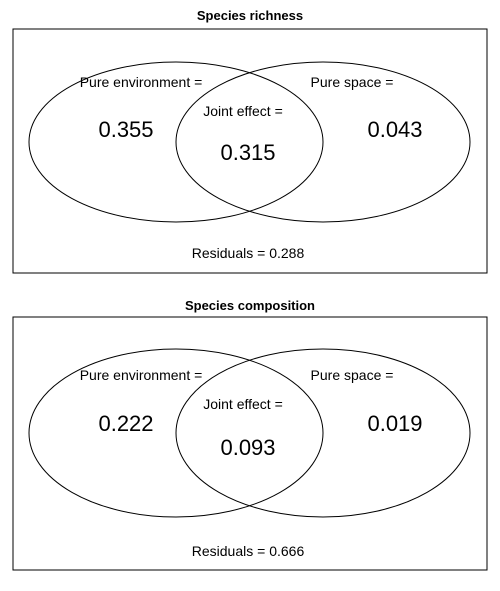 This screenshot has width=500, height=591. Describe the element at coordinates (248, 253) in the screenshot. I see `residuals-label: Residuals = 0.288` at that location.